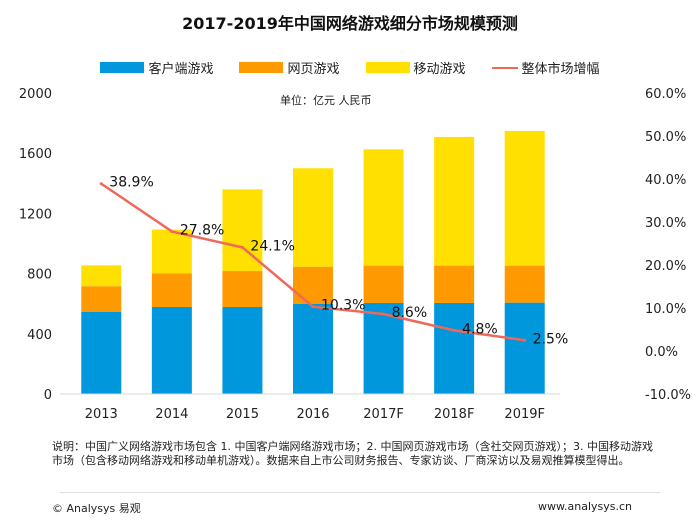  Describe the element at coordinates (551, 339) in the screenshot. I see `data-label: 2.5%` at that location.